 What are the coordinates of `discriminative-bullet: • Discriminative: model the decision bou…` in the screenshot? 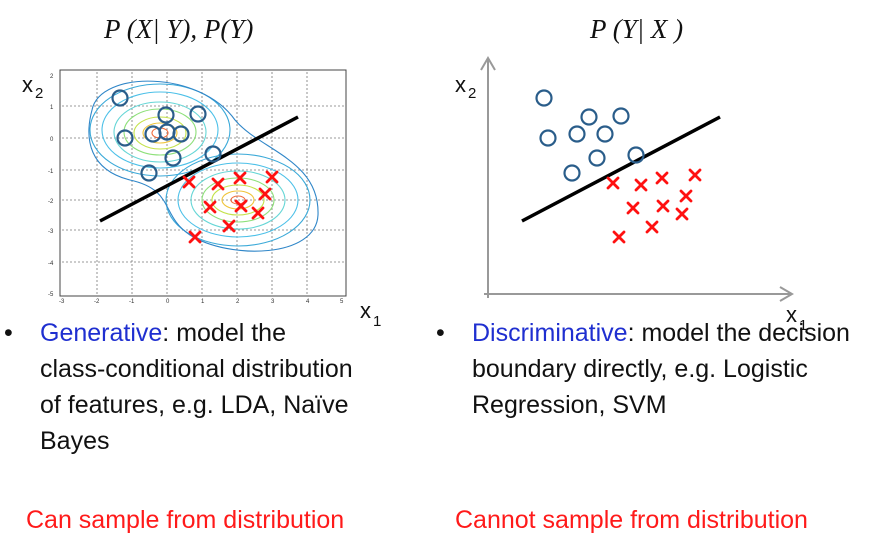 It's located at (658, 369).